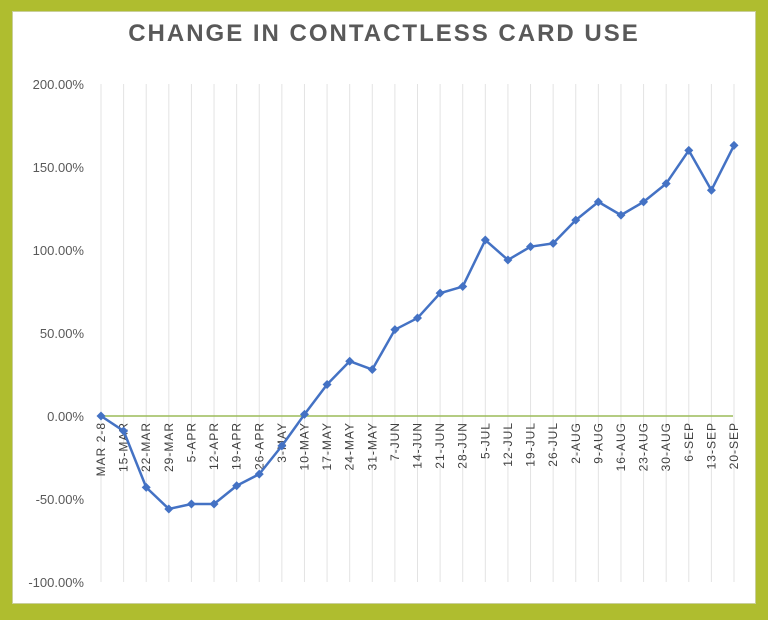 This screenshot has height=620, width=768. Describe the element at coordinates (440, 445) in the screenshot. I see `x-tick-label: 21-JUN` at that location.